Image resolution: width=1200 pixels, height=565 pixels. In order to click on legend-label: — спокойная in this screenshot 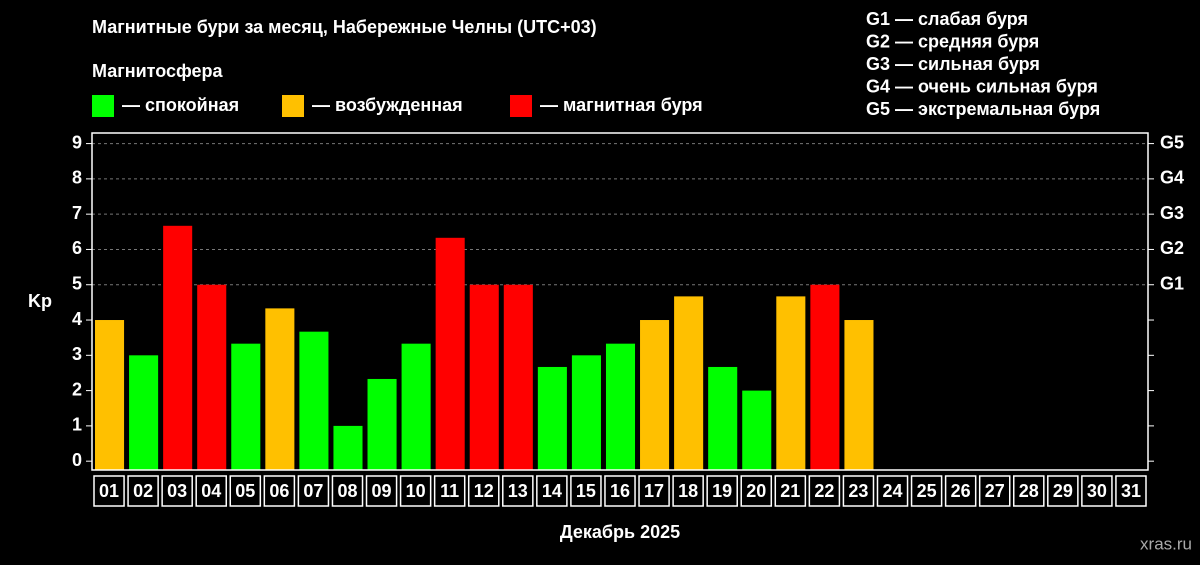, I will do `click(180, 105)`.